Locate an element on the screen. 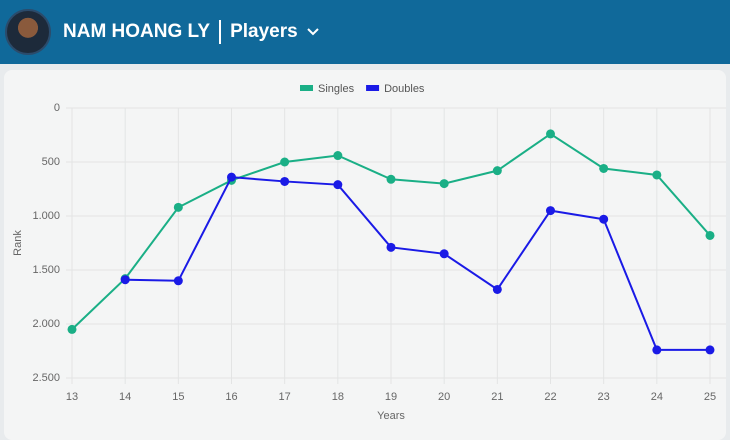 The height and width of the screenshot is (440, 730). x-tick-label: 20 is located at coordinates (444, 397).